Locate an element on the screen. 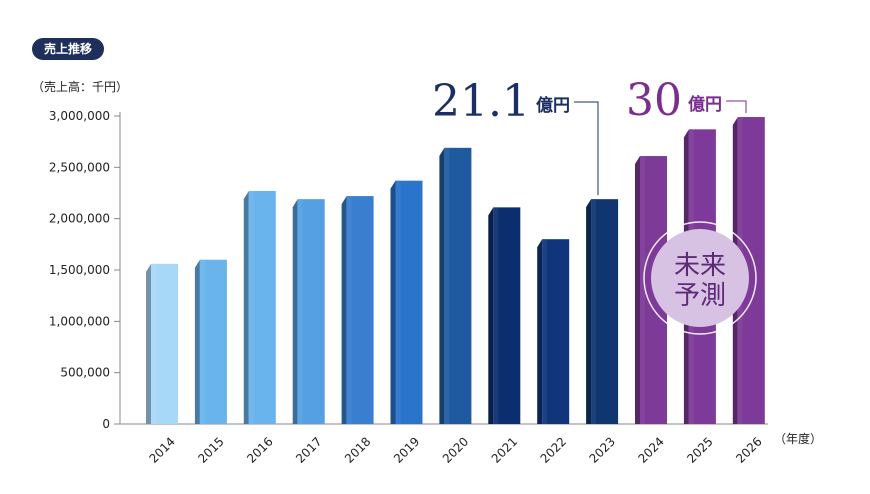 This screenshot has width=870, height=494. forecast-label-line: 未来 is located at coordinates (700, 266).